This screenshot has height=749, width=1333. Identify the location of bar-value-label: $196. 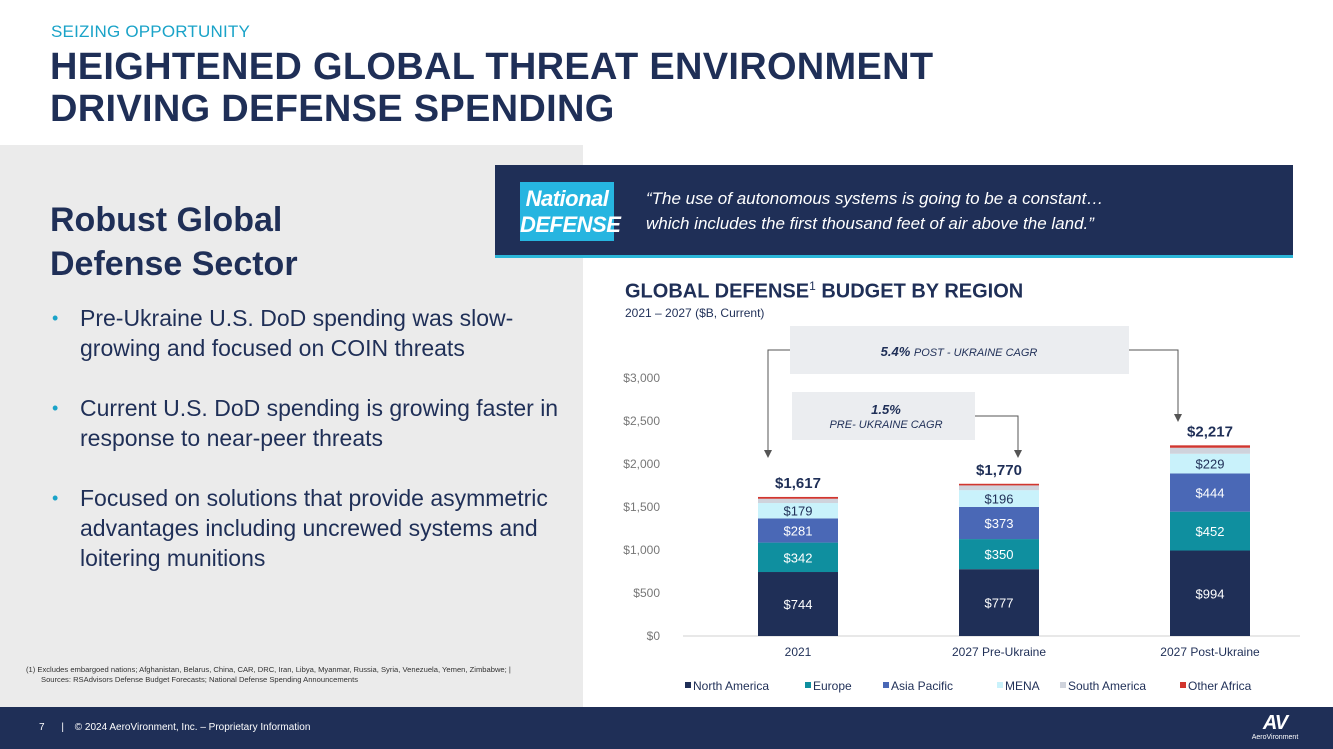
(999, 499).